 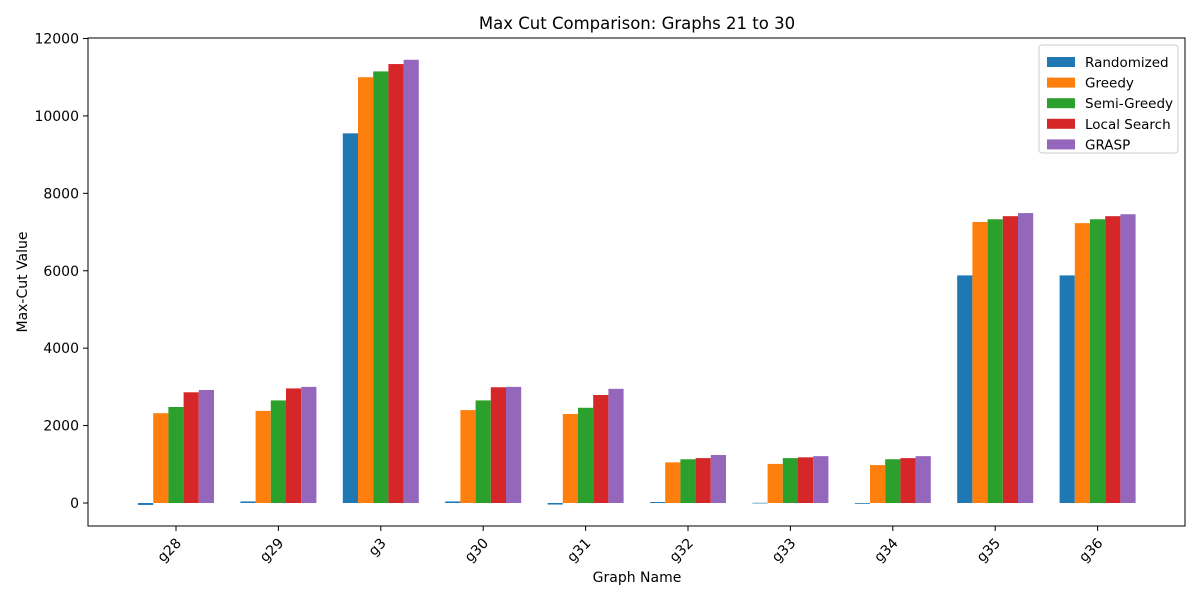 I want to click on legend-label-grasp: GRASP, so click(x=1107, y=145).